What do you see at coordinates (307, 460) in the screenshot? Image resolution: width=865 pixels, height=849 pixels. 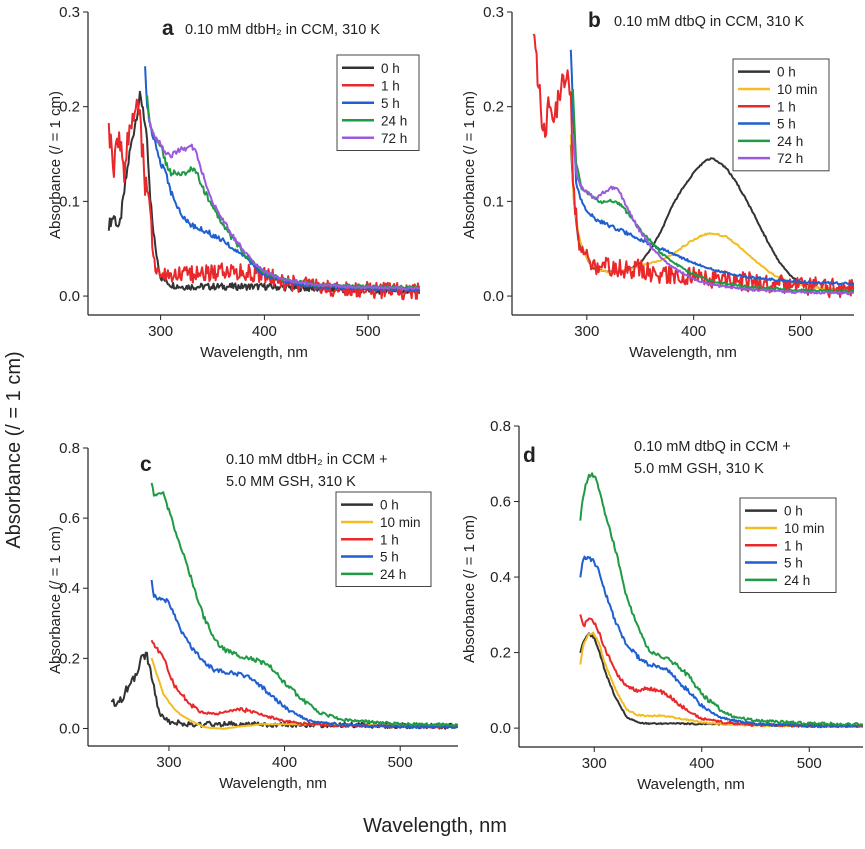 I see `panel-title: 0.10 mM dtbH₂ in CCM +` at bounding box center [307, 460].